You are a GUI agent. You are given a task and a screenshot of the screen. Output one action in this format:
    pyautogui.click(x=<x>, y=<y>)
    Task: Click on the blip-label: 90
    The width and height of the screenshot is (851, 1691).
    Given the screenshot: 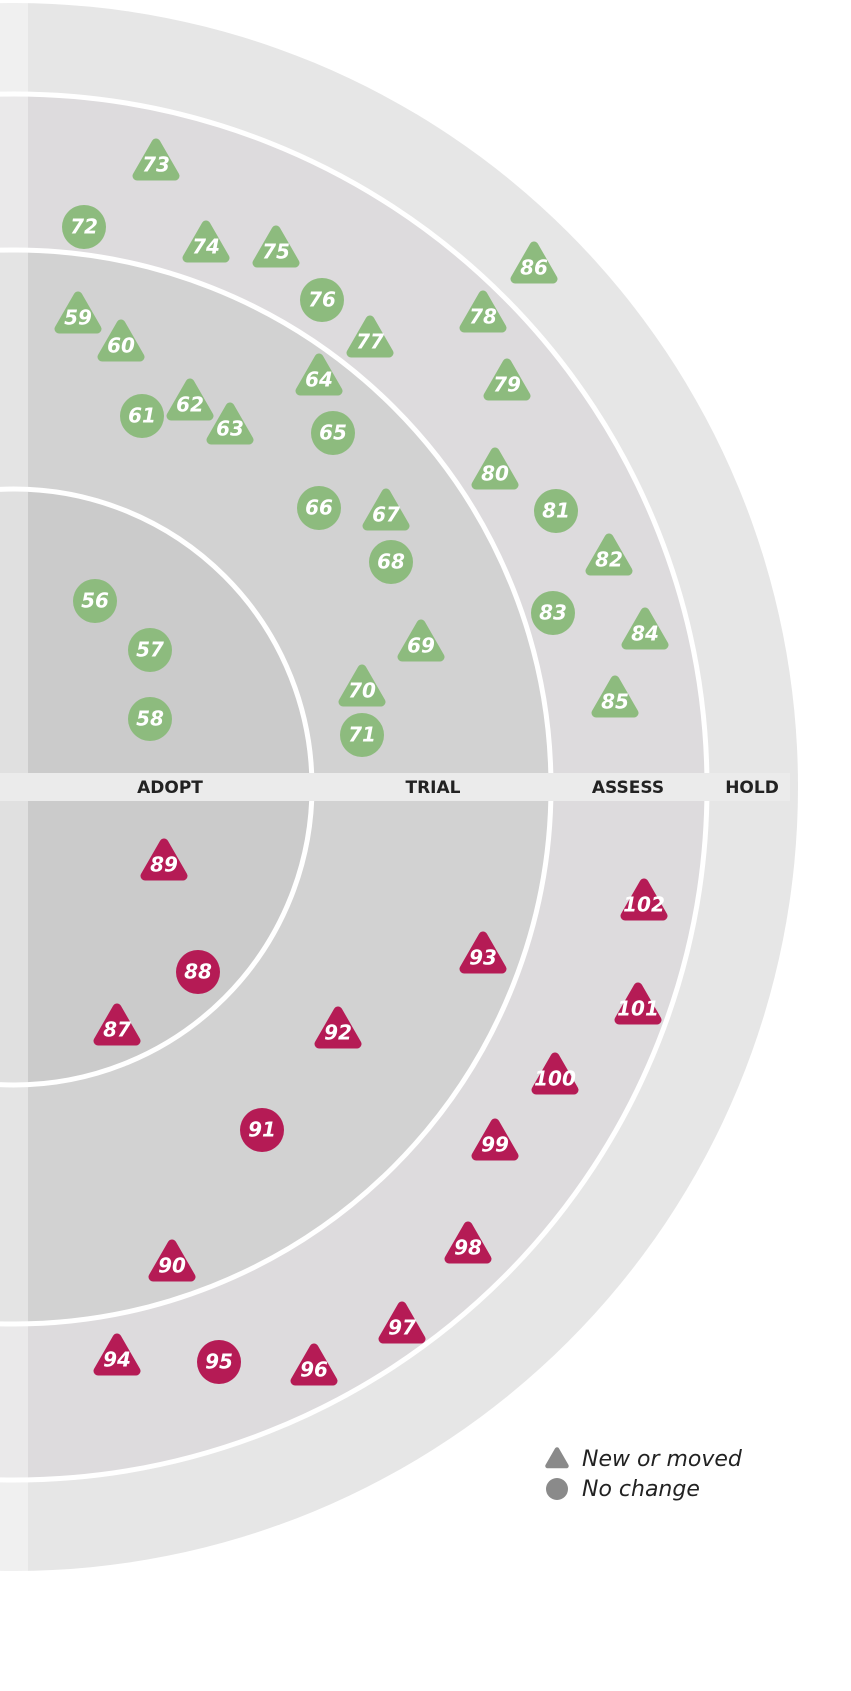 What is the action you would take?
    pyautogui.click(x=172, y=1266)
    